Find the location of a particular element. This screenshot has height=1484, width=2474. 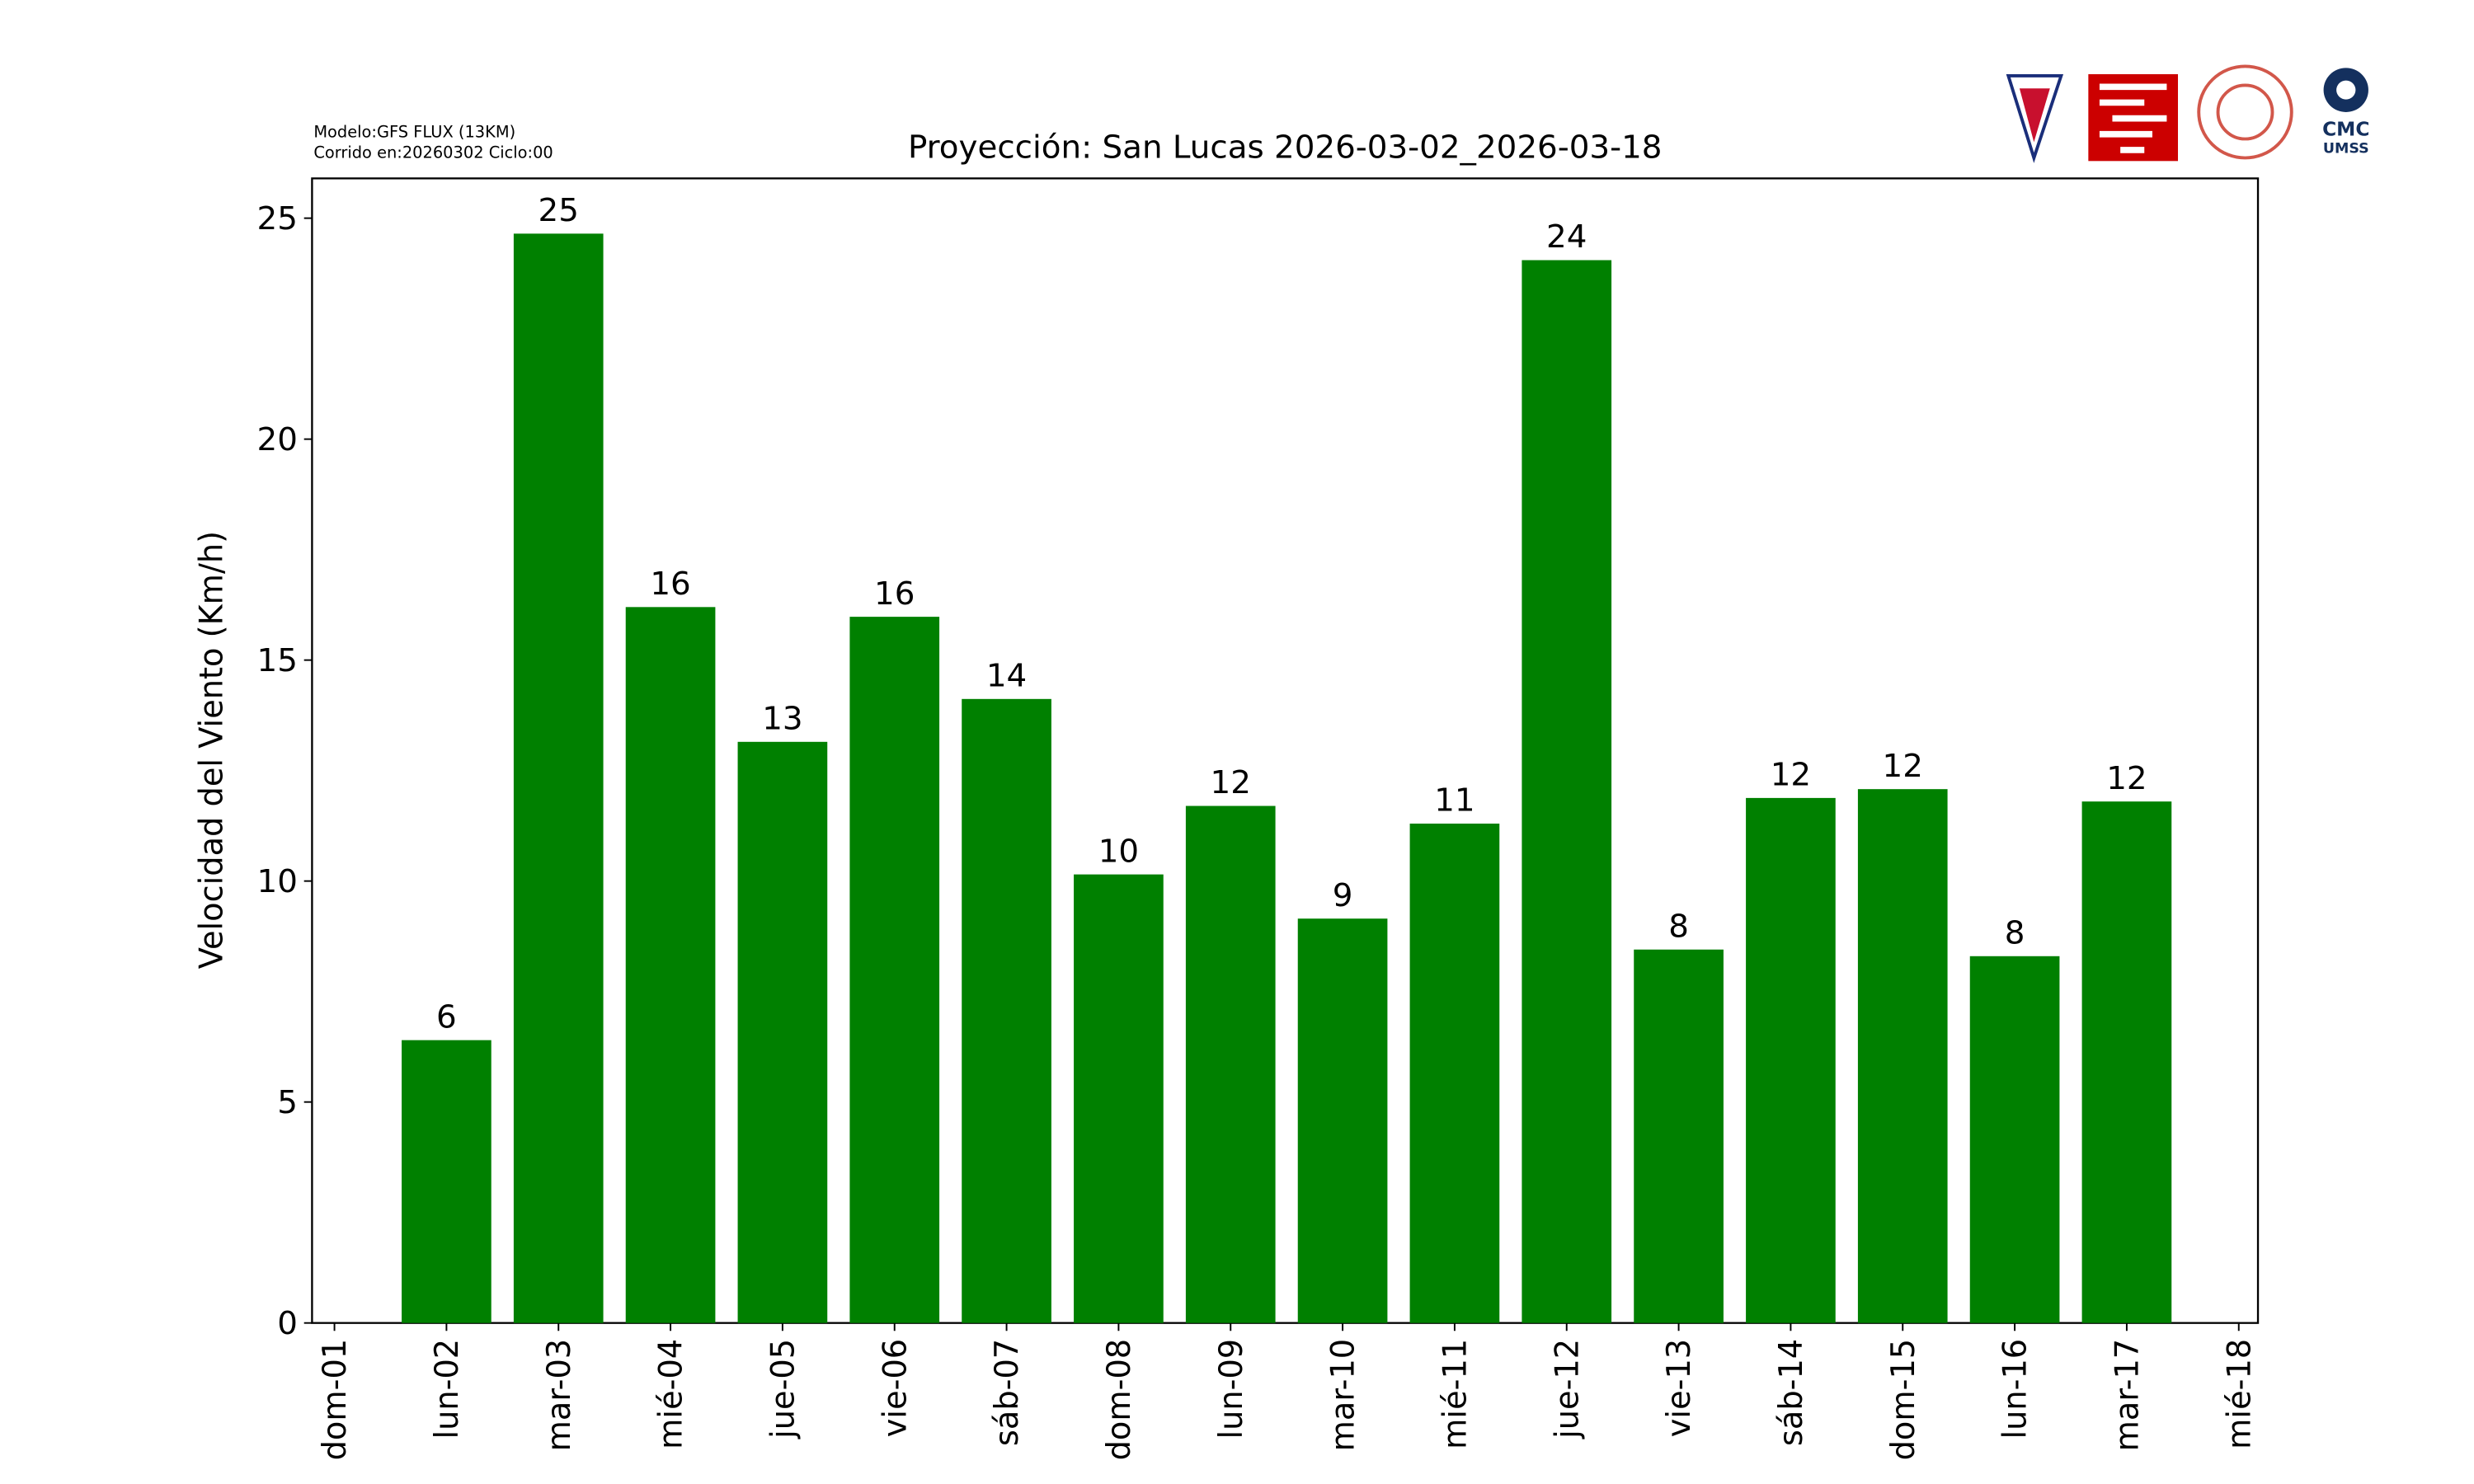

logos: CMC UMSS is located at coordinates (2187, 113).